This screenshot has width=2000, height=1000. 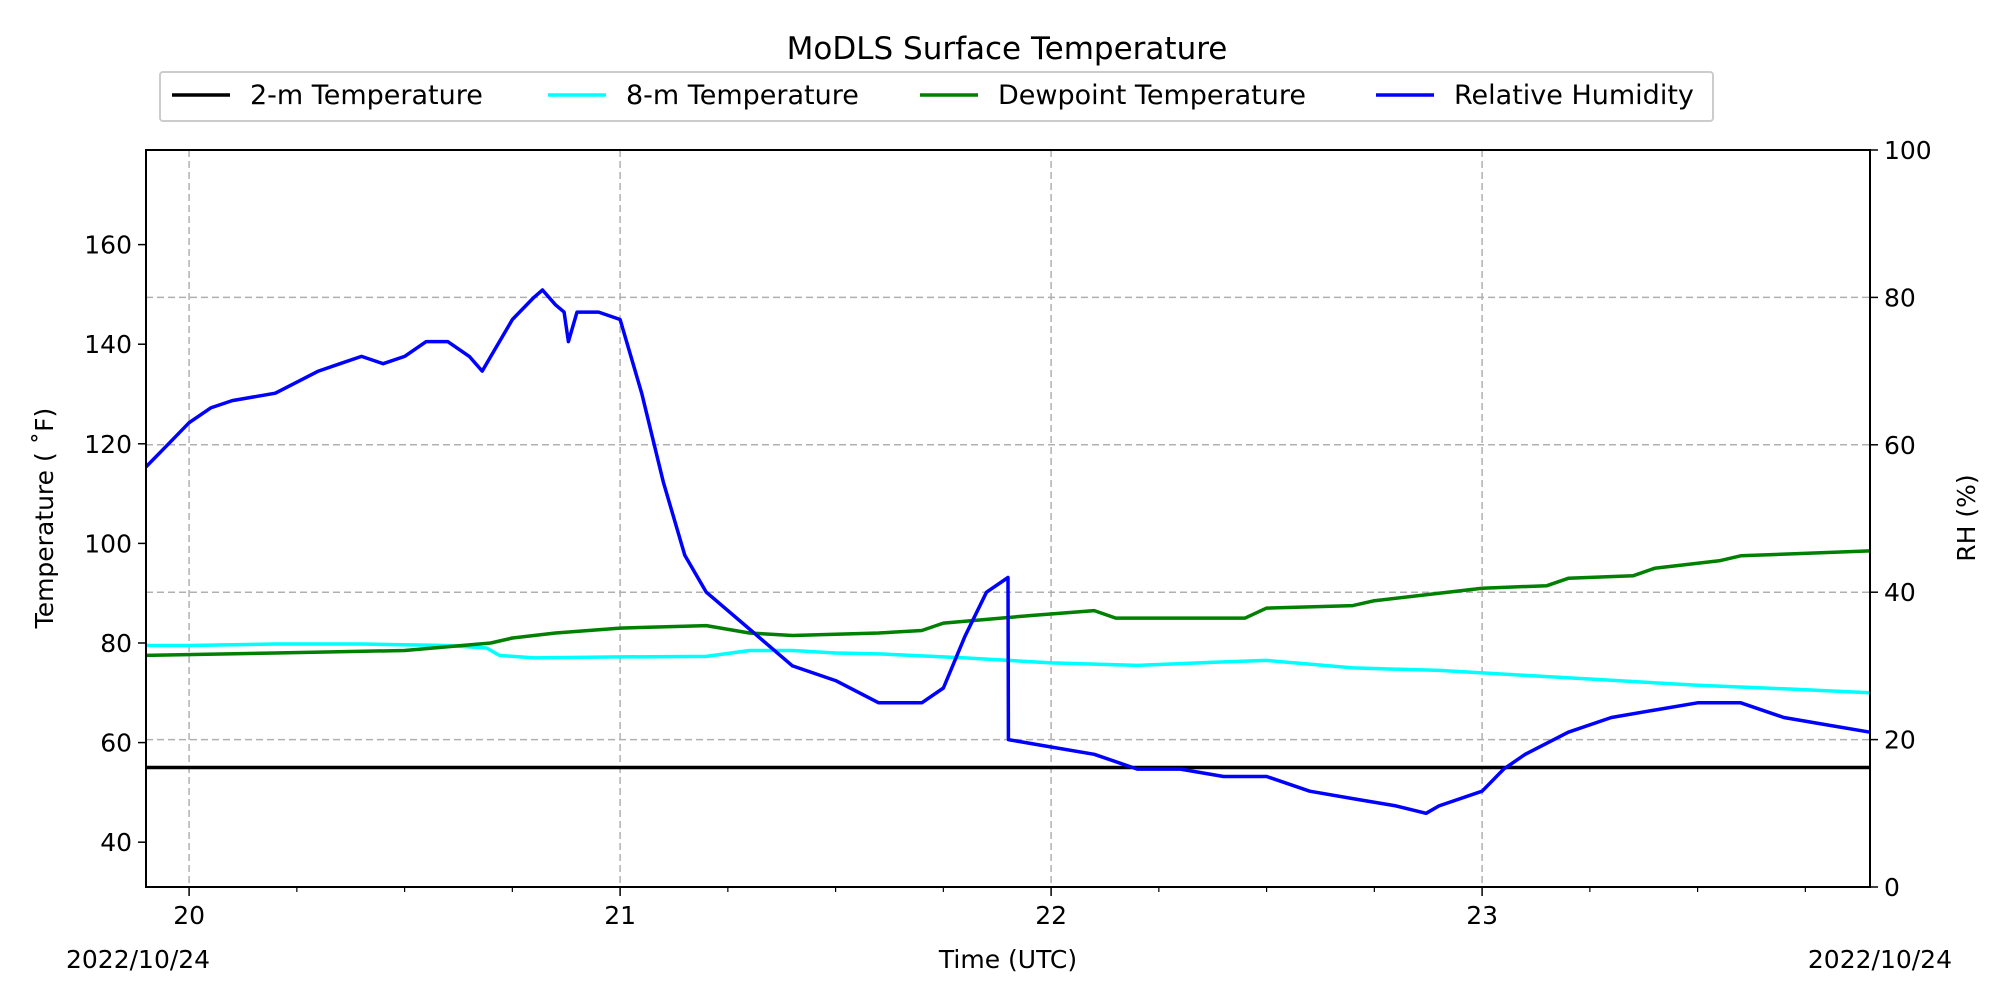 What do you see at coordinates (1900, 445) in the screenshot?
I see `y-right-tick-label: 60` at bounding box center [1900, 445].